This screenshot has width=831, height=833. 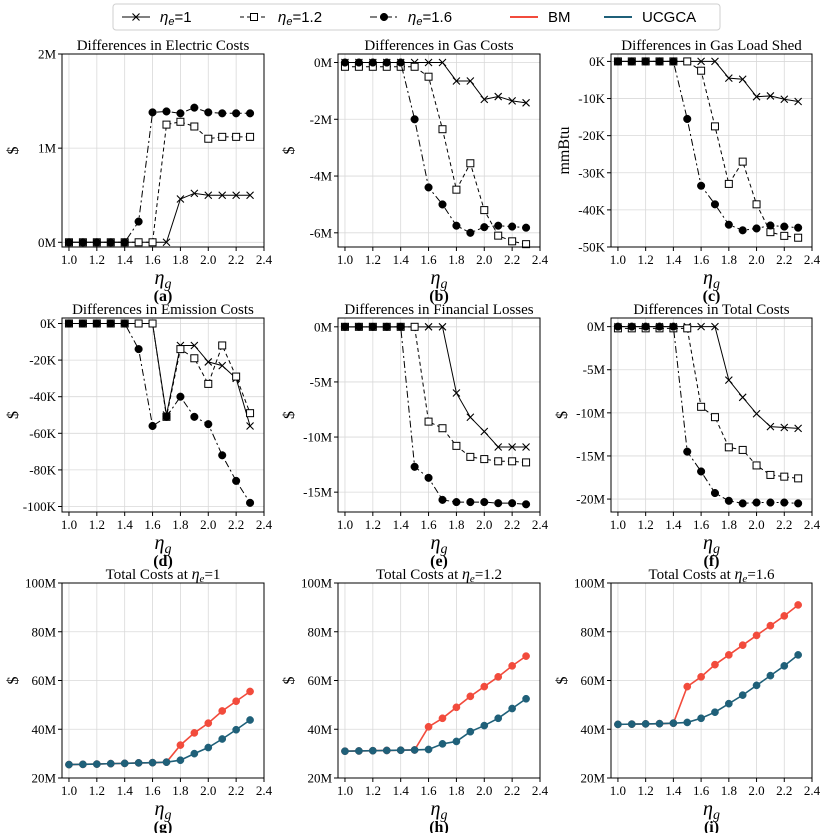 I want to click on series-e1, so click(x=708, y=377).